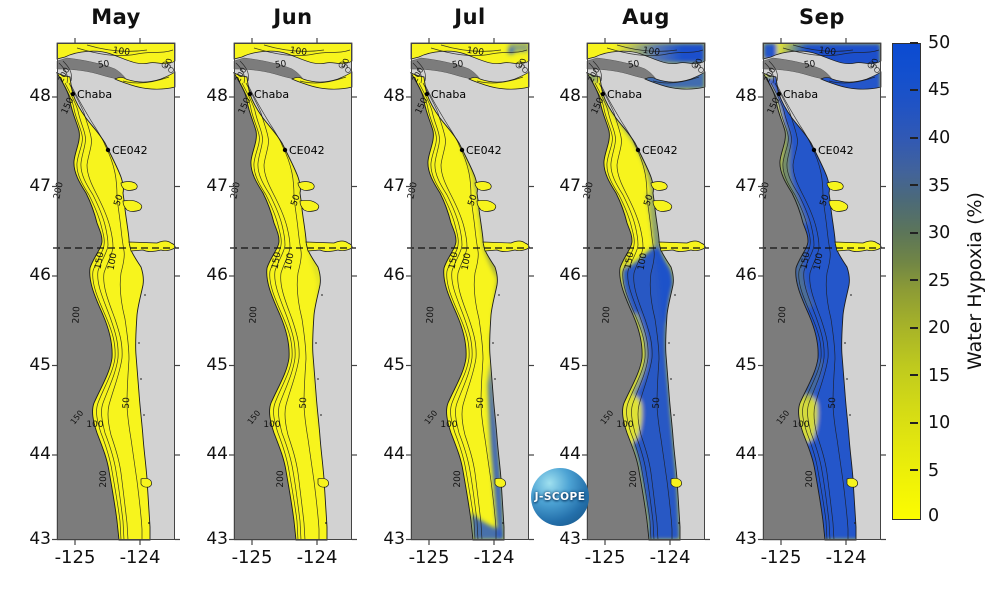 Image resolution: width=1000 pixels, height=594 pixels. I want to click on panel-frame, so click(822, 291).